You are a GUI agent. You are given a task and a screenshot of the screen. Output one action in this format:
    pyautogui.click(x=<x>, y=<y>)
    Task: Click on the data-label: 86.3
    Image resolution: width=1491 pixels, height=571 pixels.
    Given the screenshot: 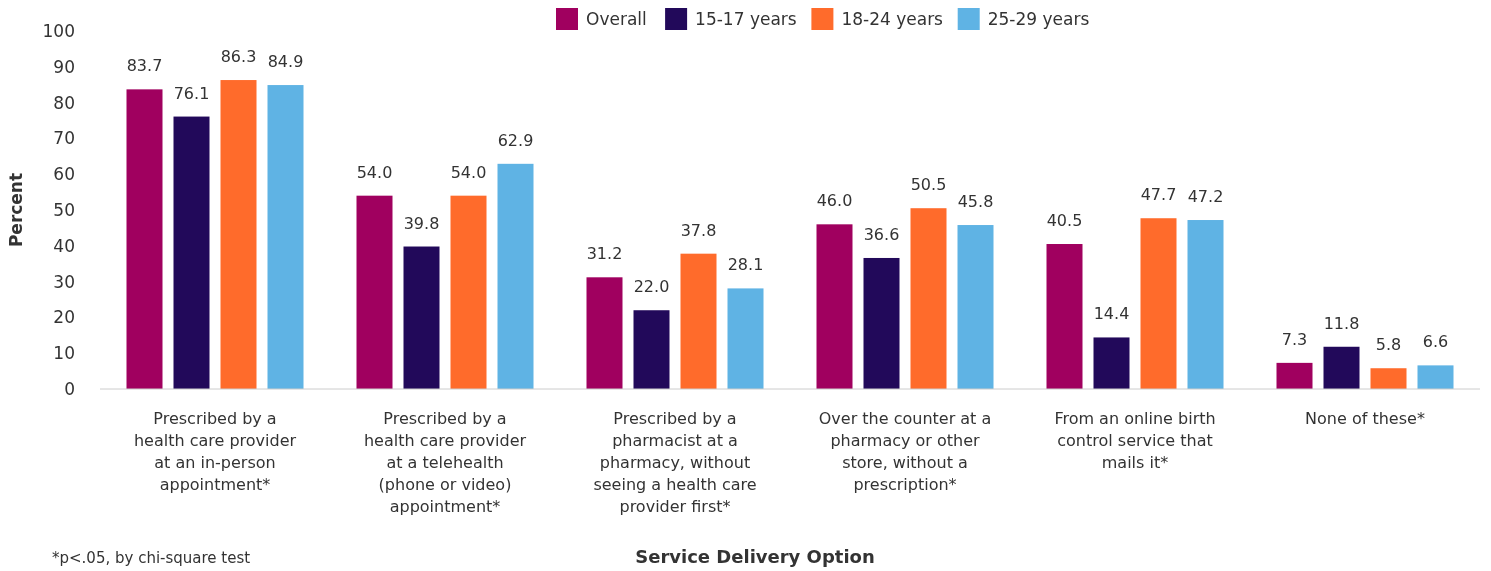 What is the action you would take?
    pyautogui.click(x=238, y=57)
    